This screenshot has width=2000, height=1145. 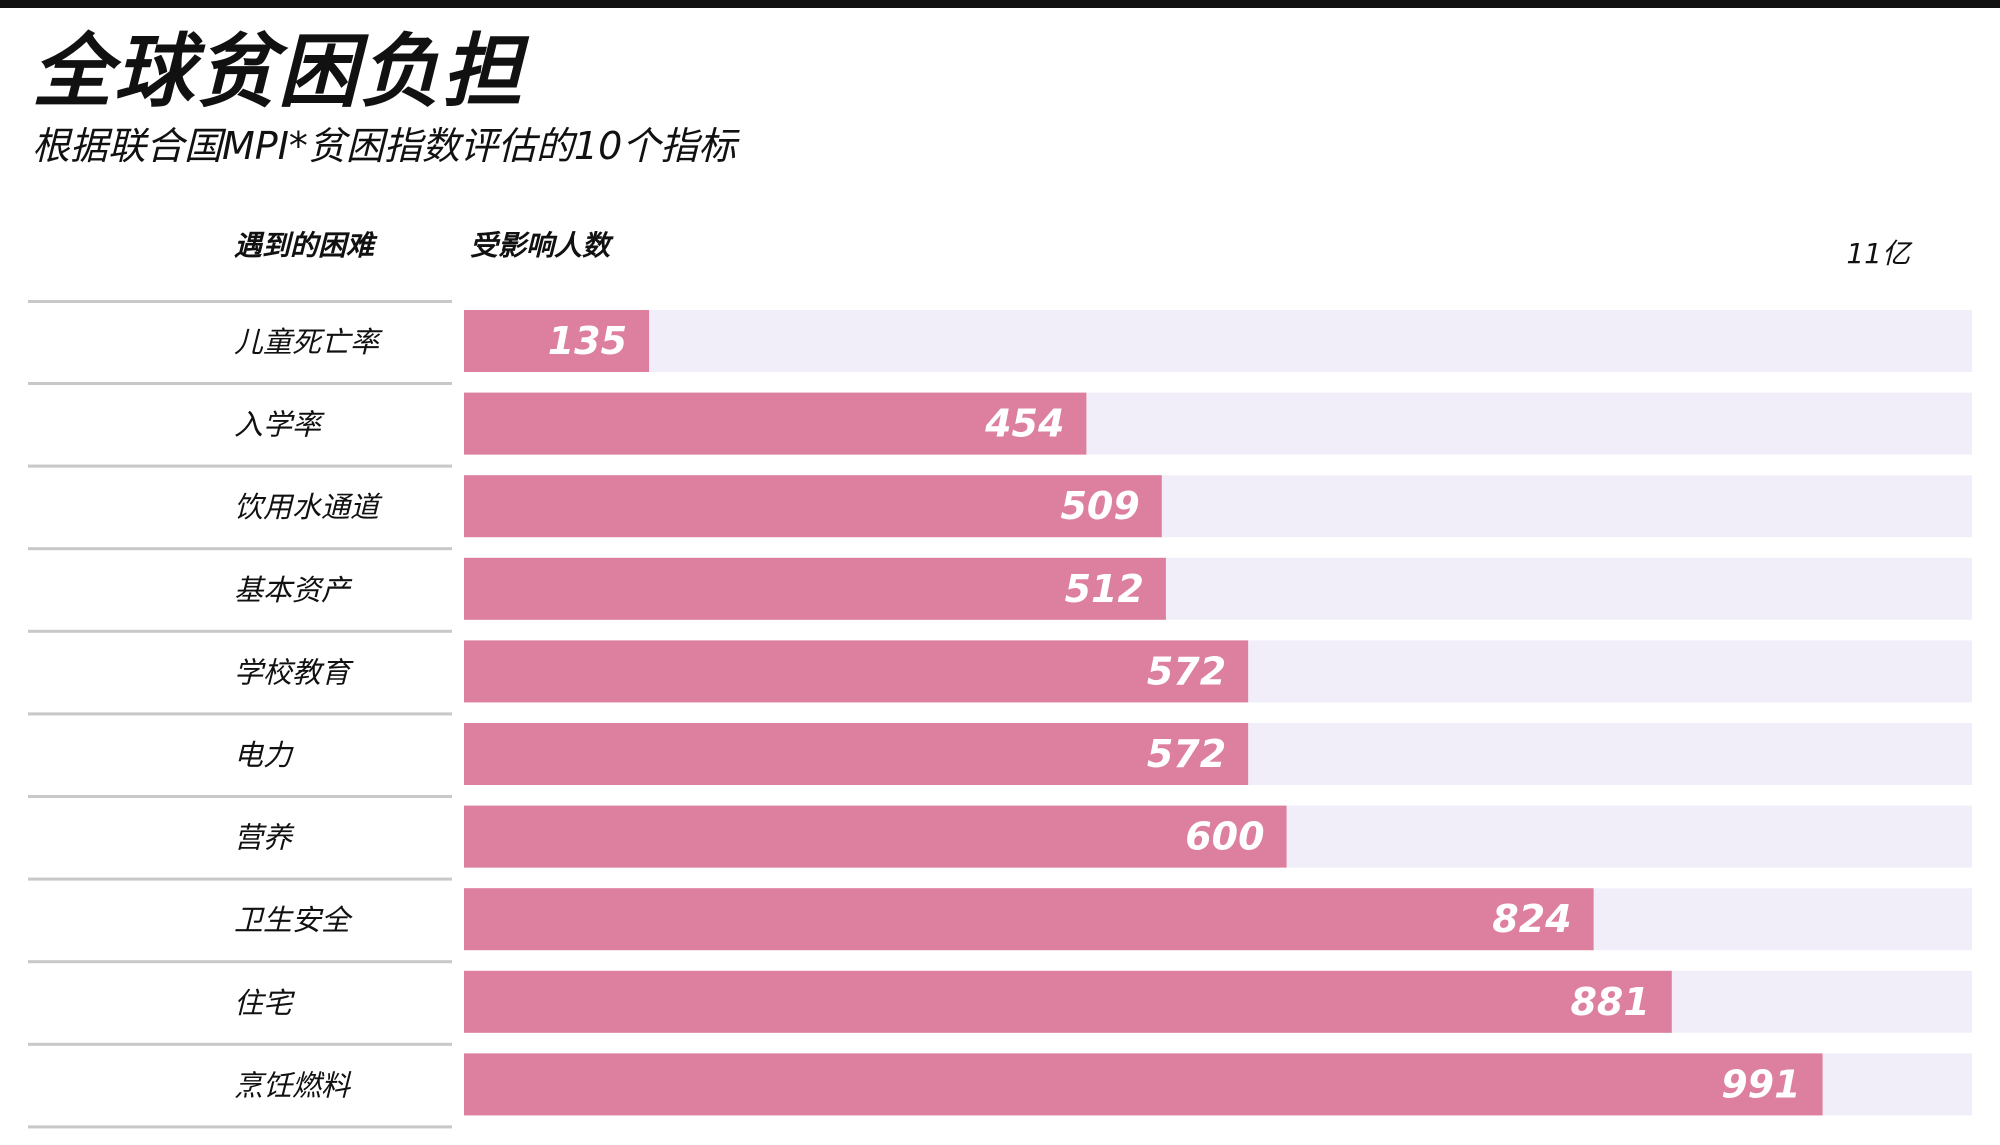 What do you see at coordinates (1218, 341) in the screenshot?
I see `bar-track` at bounding box center [1218, 341].